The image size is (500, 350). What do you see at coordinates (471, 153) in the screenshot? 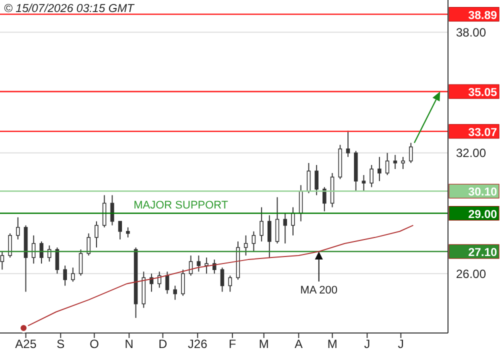
I see `y-tick-label: 32.00` at bounding box center [471, 153].